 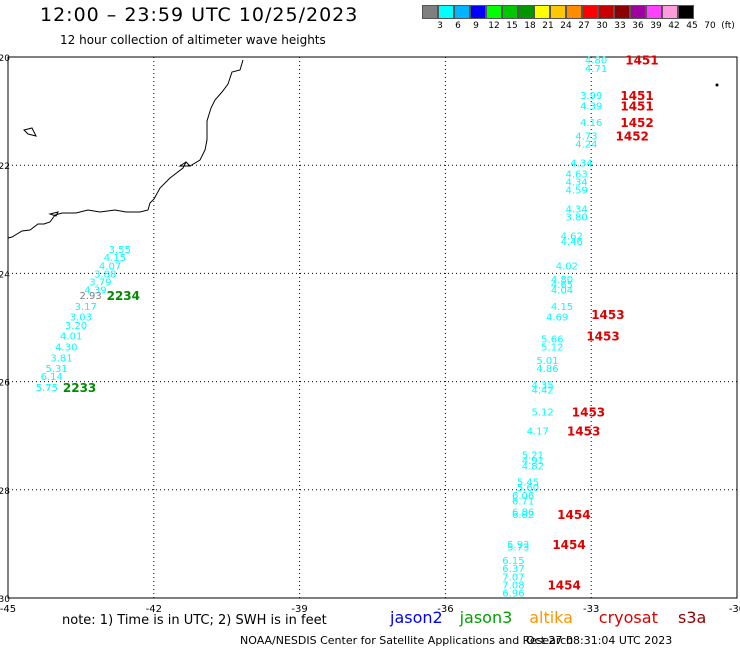 What do you see at coordinates (5, 275) in the screenshot?
I see `y-tick-label: -24` at bounding box center [5, 275].